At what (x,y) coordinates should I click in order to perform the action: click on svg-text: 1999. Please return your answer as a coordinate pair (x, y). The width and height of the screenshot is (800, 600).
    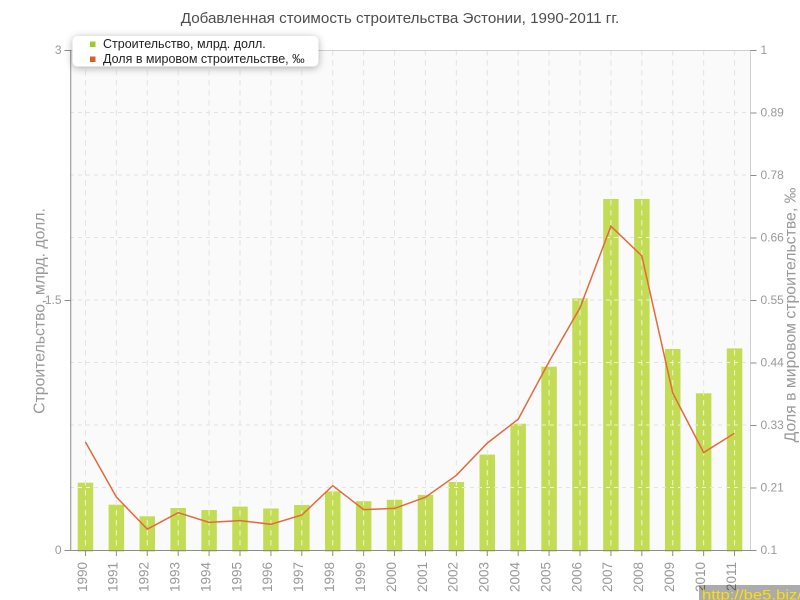
    Looking at the image, I should click on (360, 577).